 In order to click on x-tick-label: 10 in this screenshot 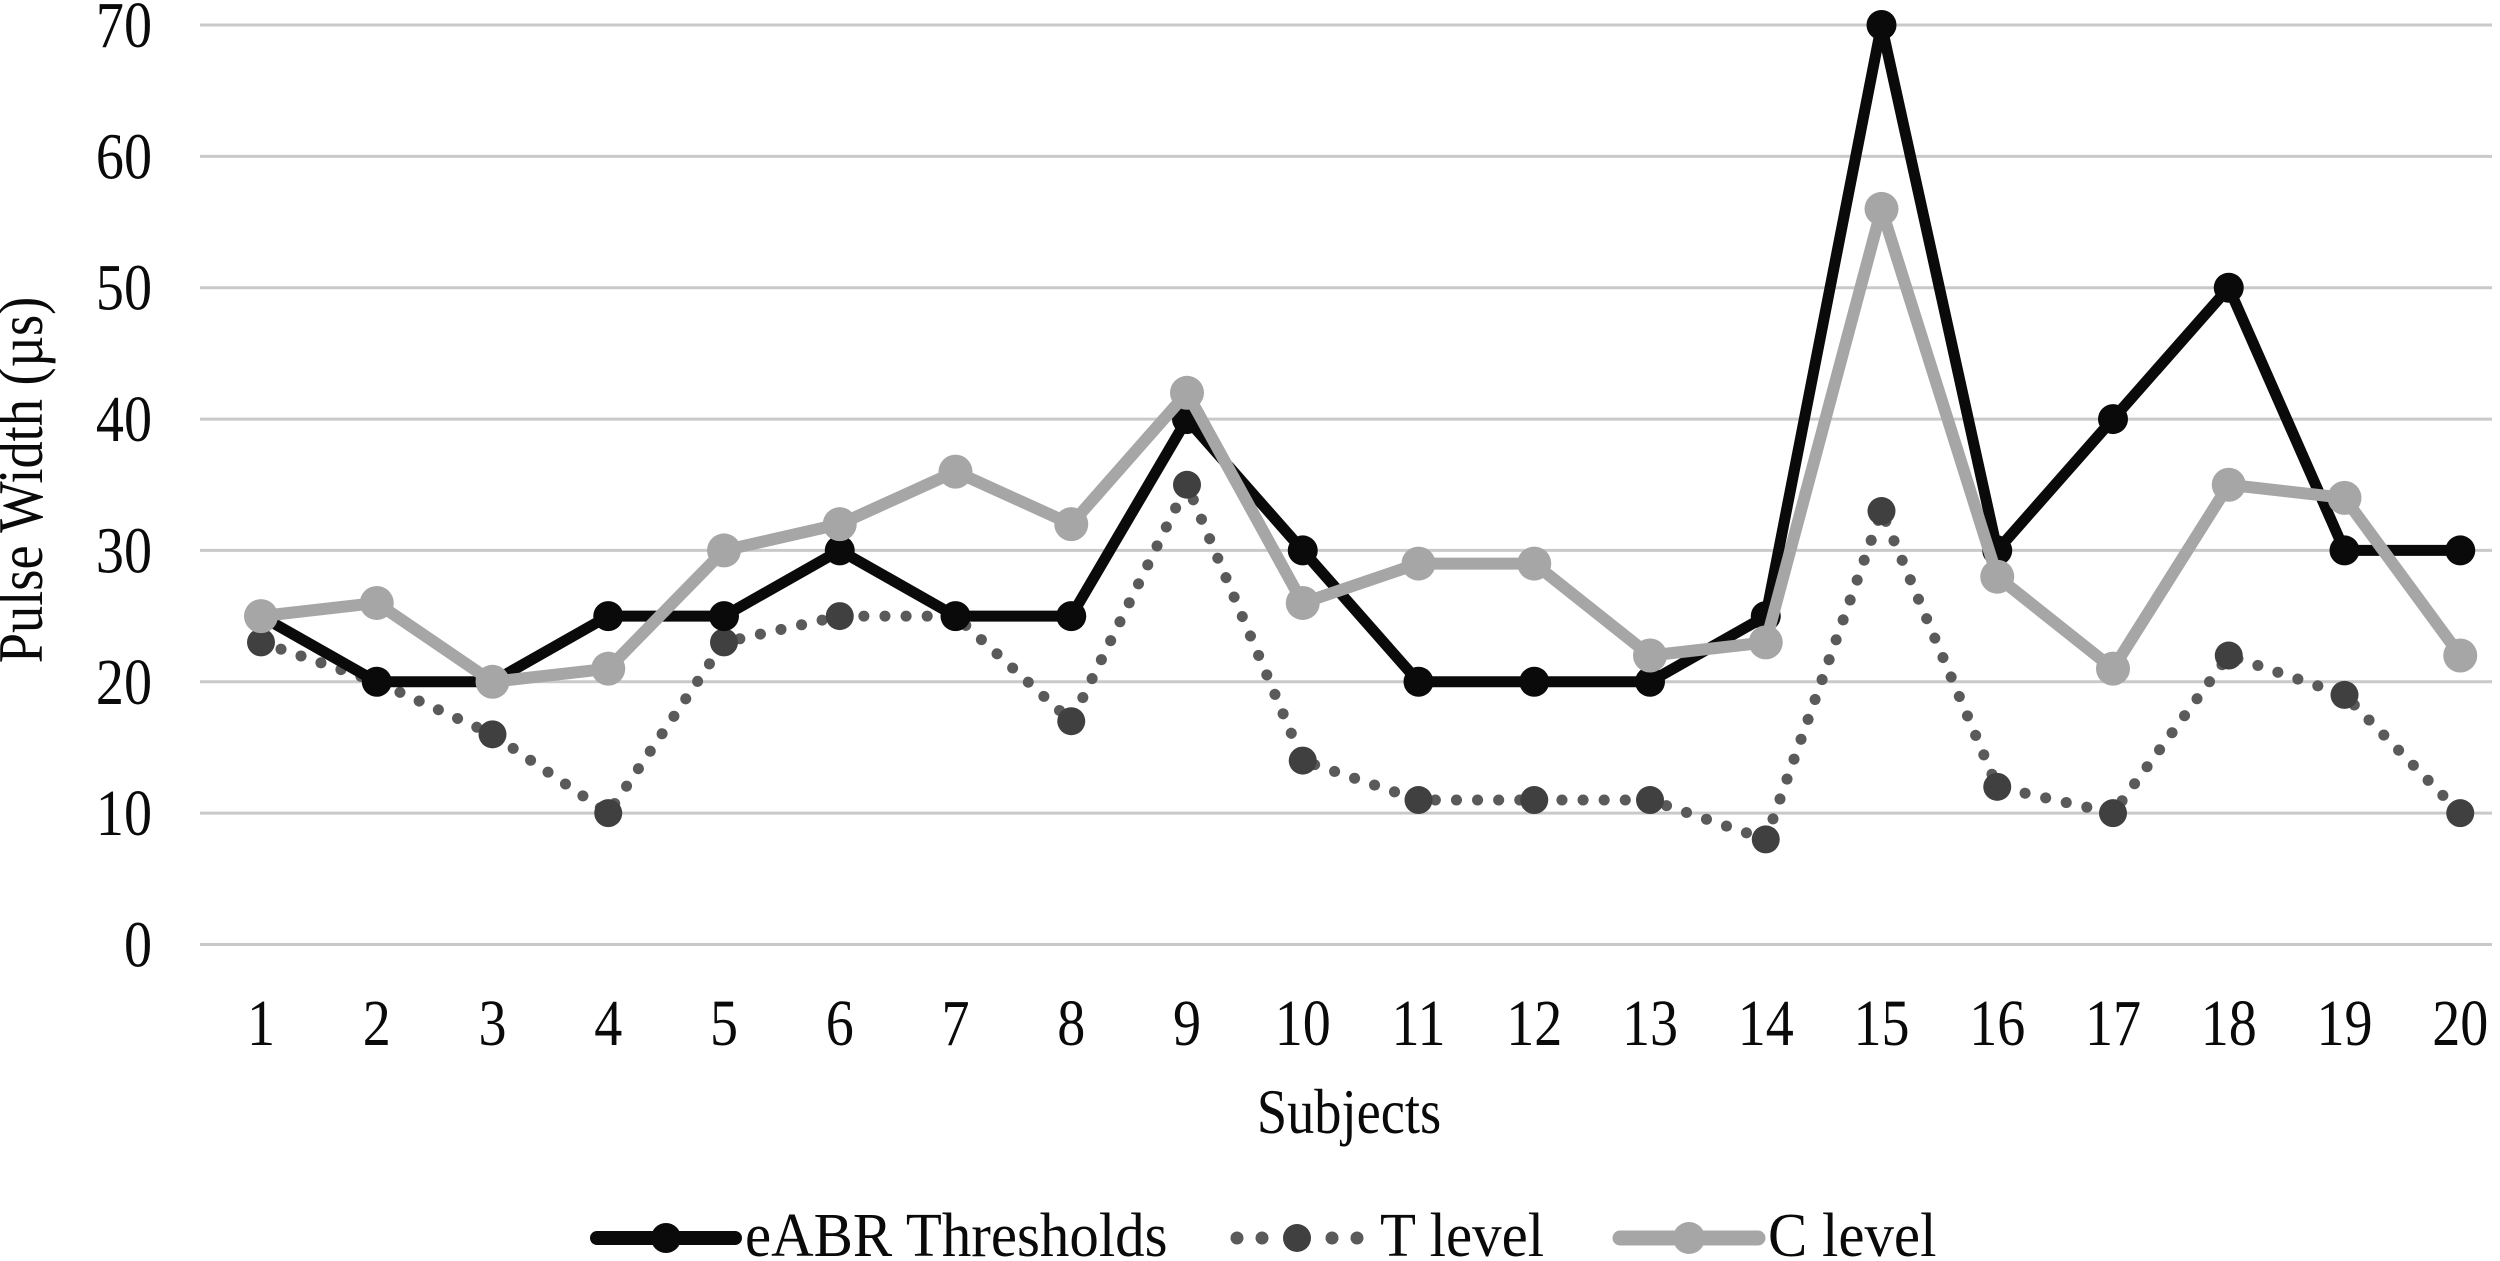, I will do `click(1303, 1023)`.